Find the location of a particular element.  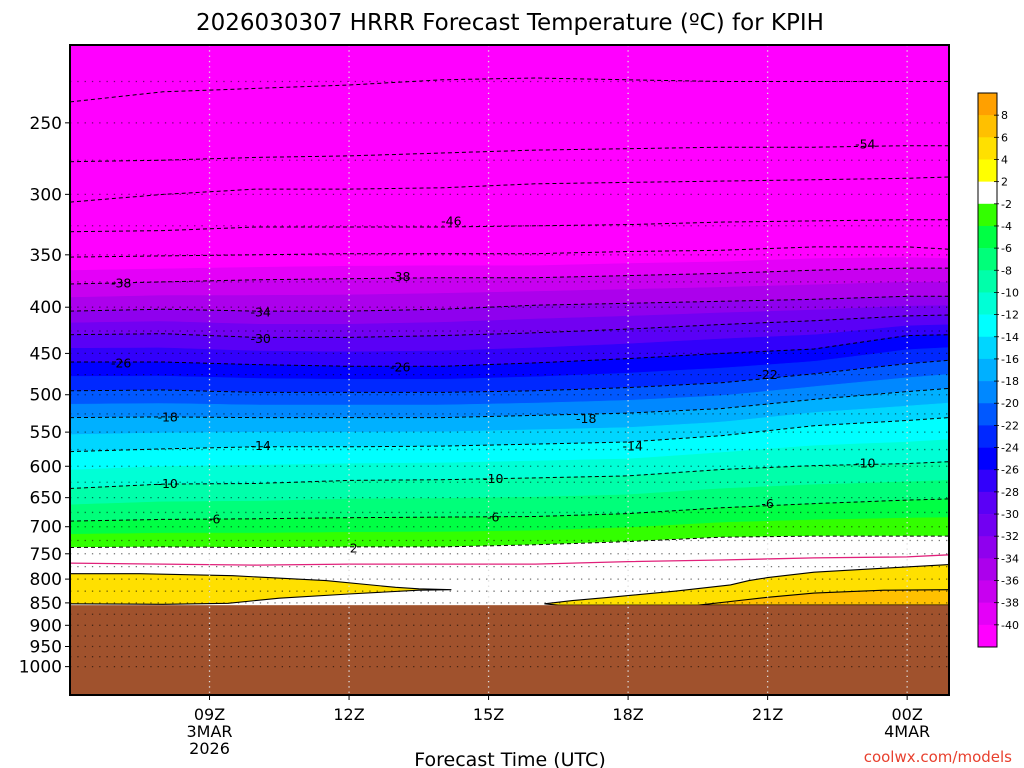

colorbar-frame is located at coordinates (987, 370).